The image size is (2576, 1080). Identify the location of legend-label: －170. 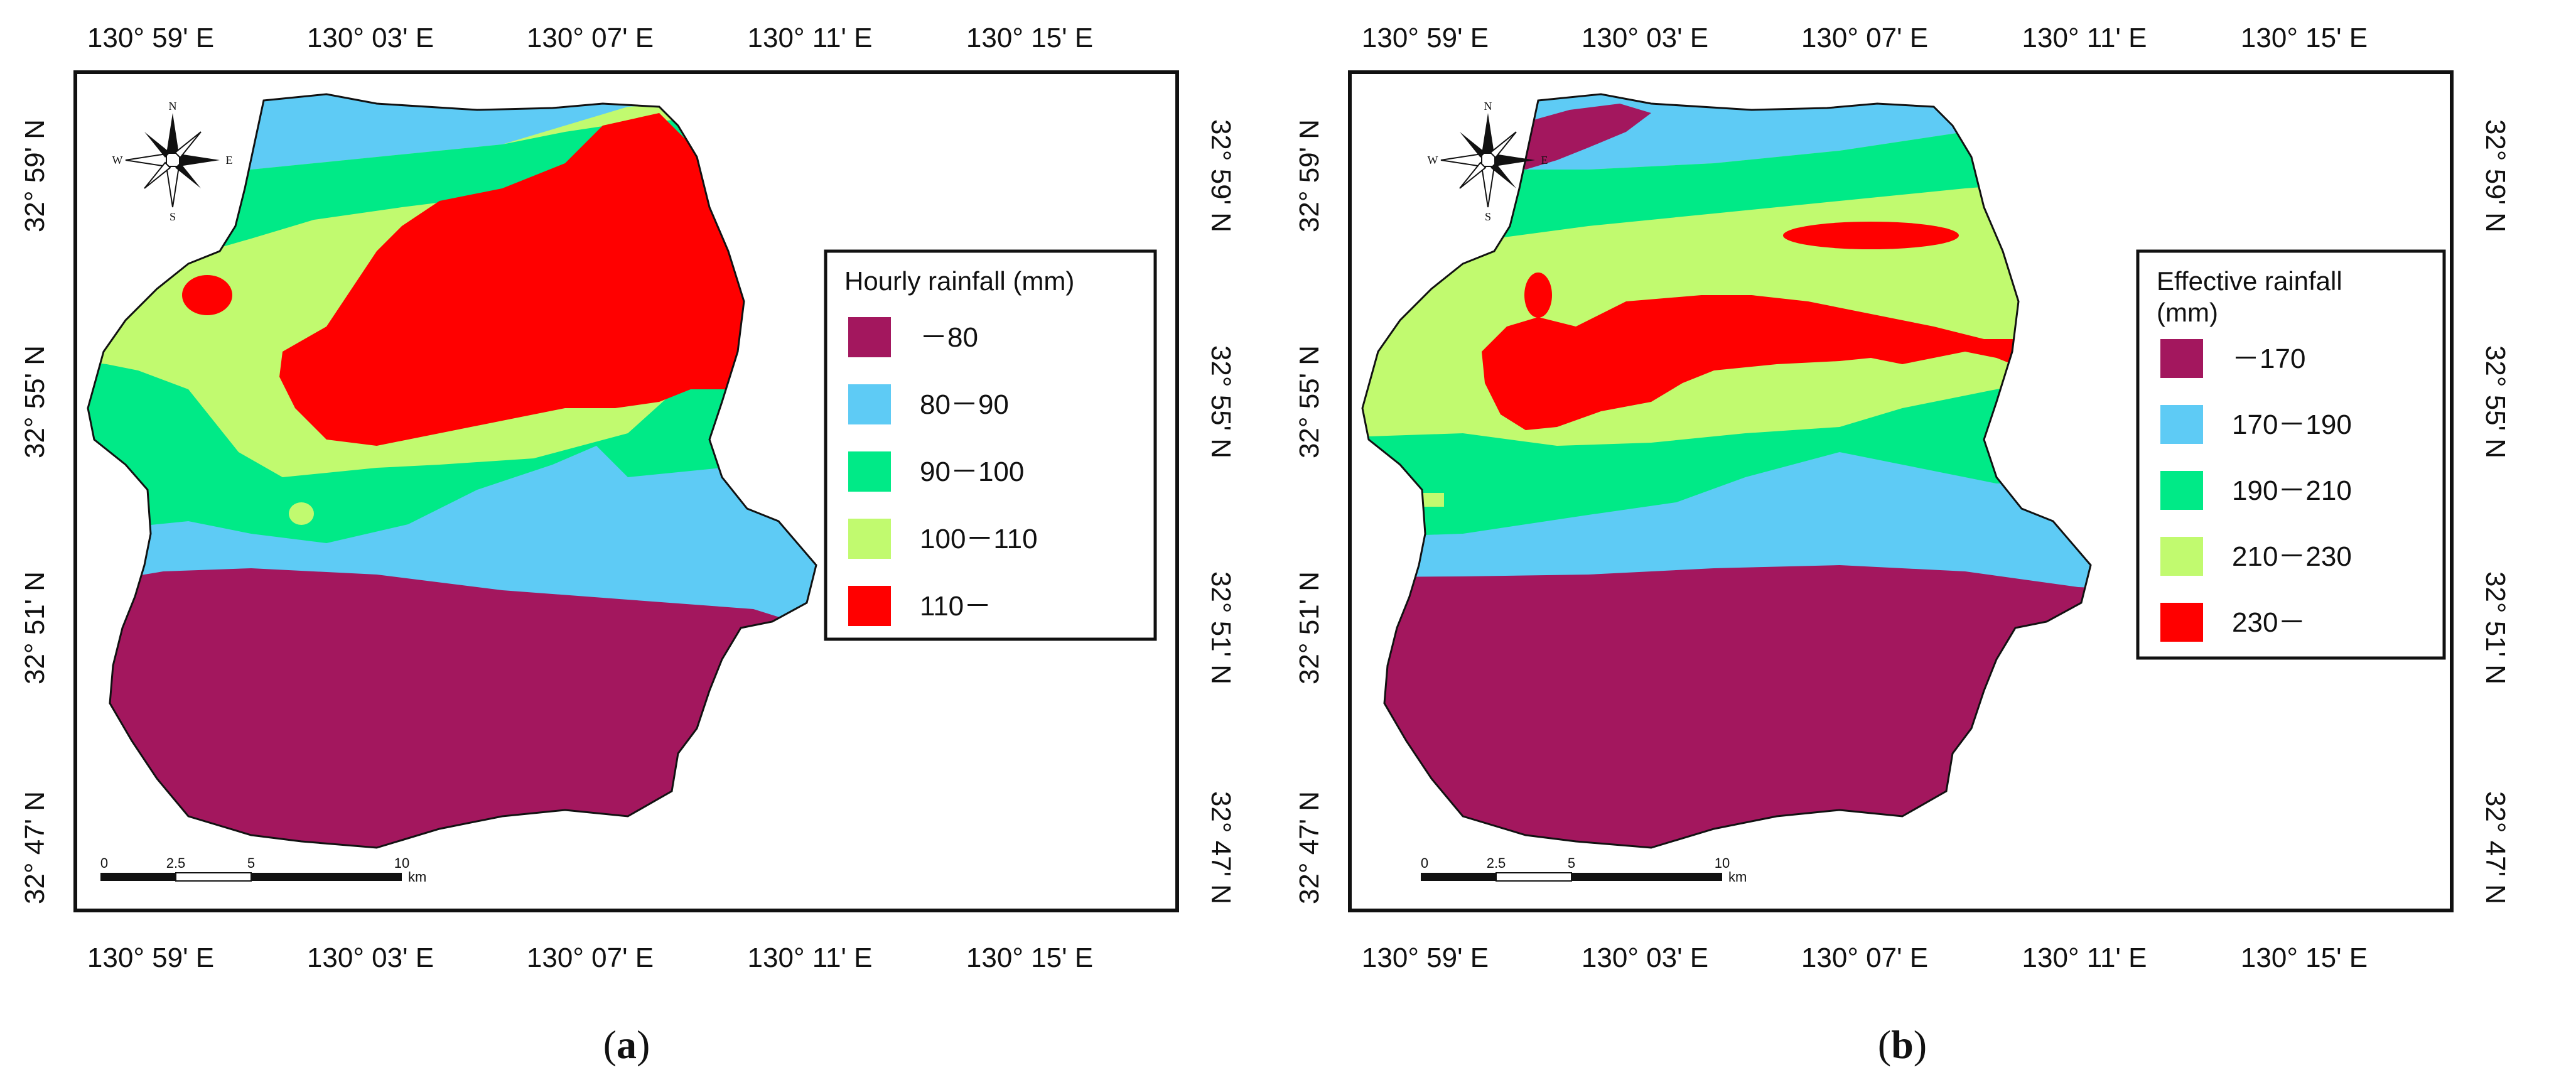
(2268, 358).